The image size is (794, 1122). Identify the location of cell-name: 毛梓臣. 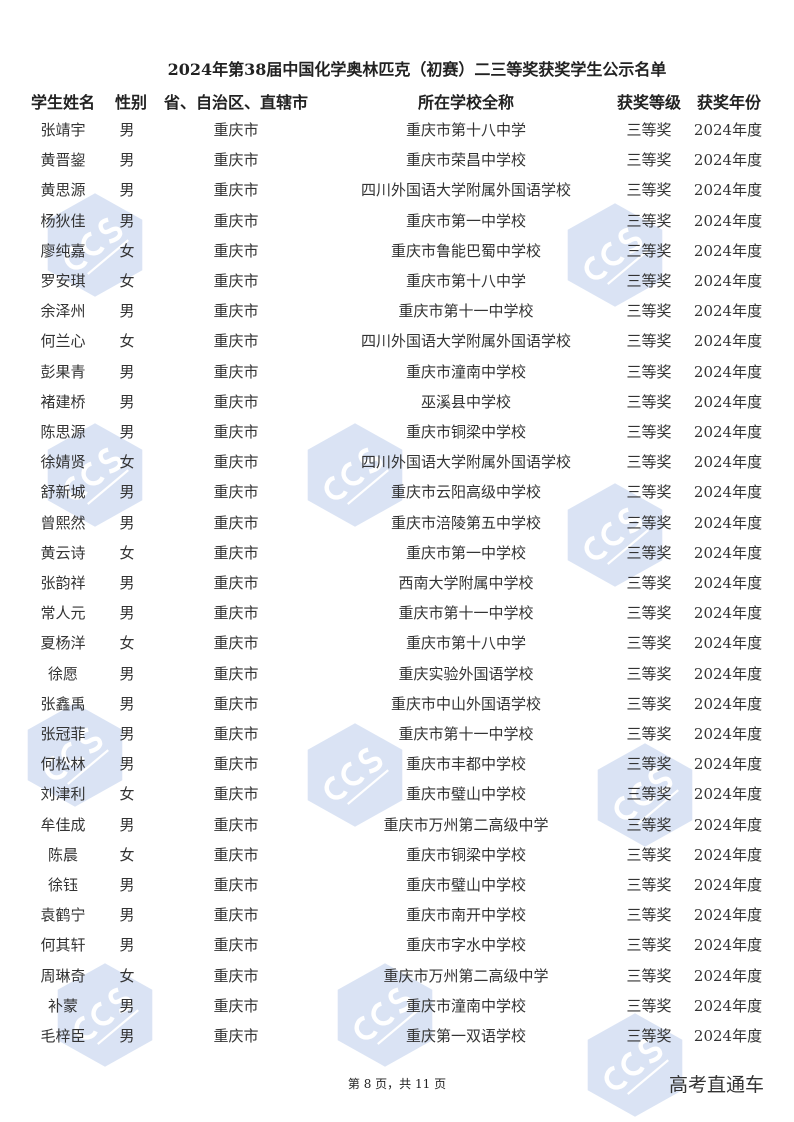
(63, 1036).